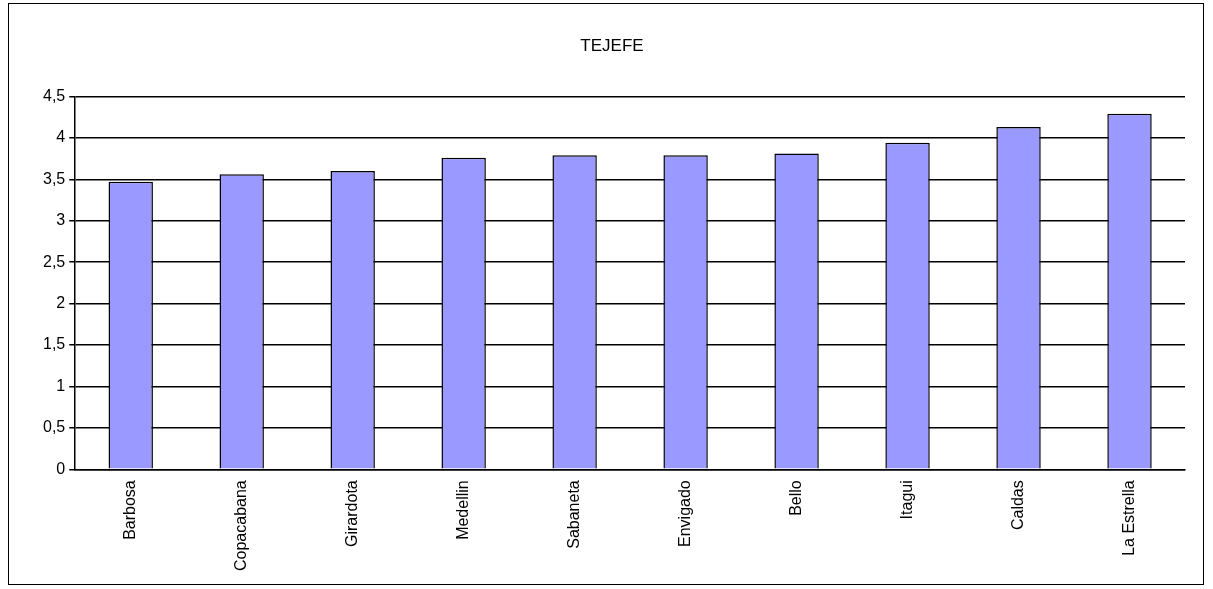 This screenshot has width=1213, height=589. Describe the element at coordinates (1128, 518) in the screenshot. I see `x-tick-label: La Estrella` at that location.